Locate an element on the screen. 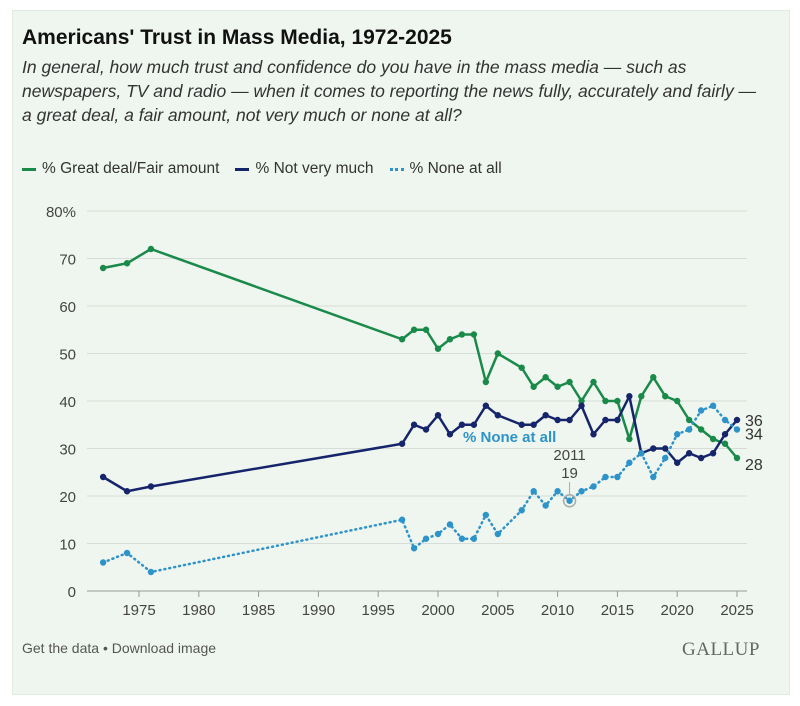  x-tick-label: 1995 is located at coordinates (378, 610).